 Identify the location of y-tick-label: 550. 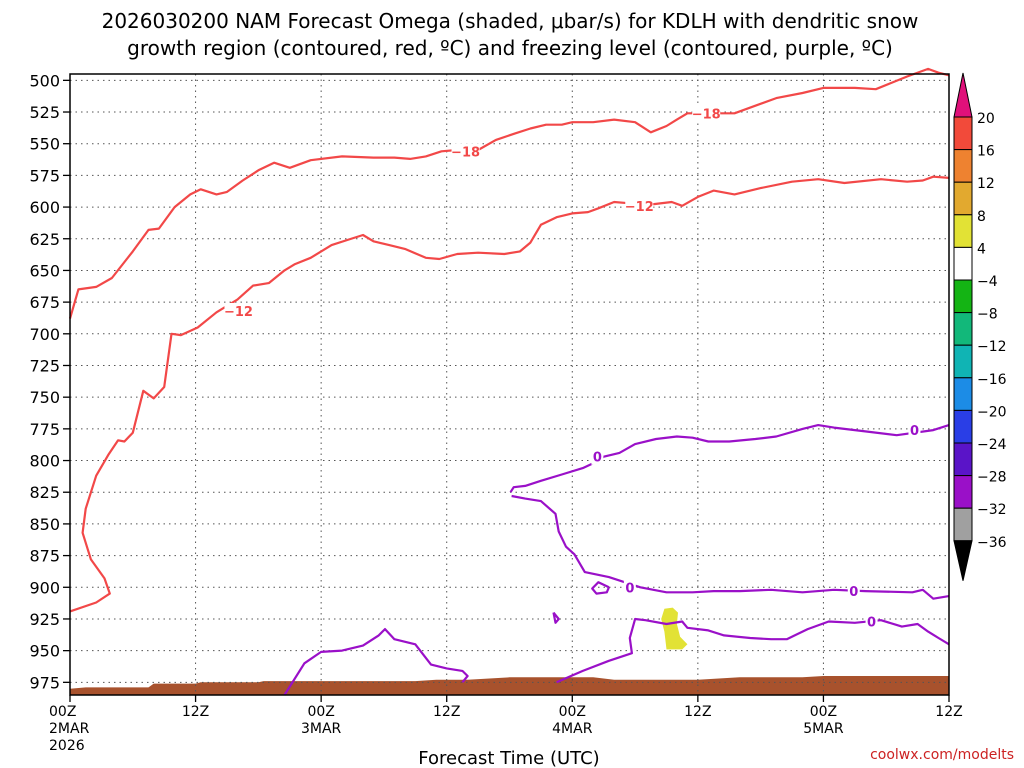
(44, 144).